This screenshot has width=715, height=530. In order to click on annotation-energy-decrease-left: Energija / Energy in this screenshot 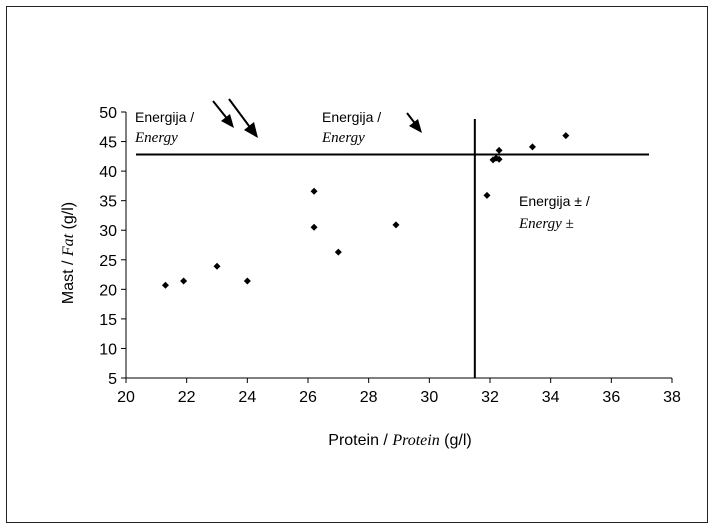, I will do `click(196, 122)`.